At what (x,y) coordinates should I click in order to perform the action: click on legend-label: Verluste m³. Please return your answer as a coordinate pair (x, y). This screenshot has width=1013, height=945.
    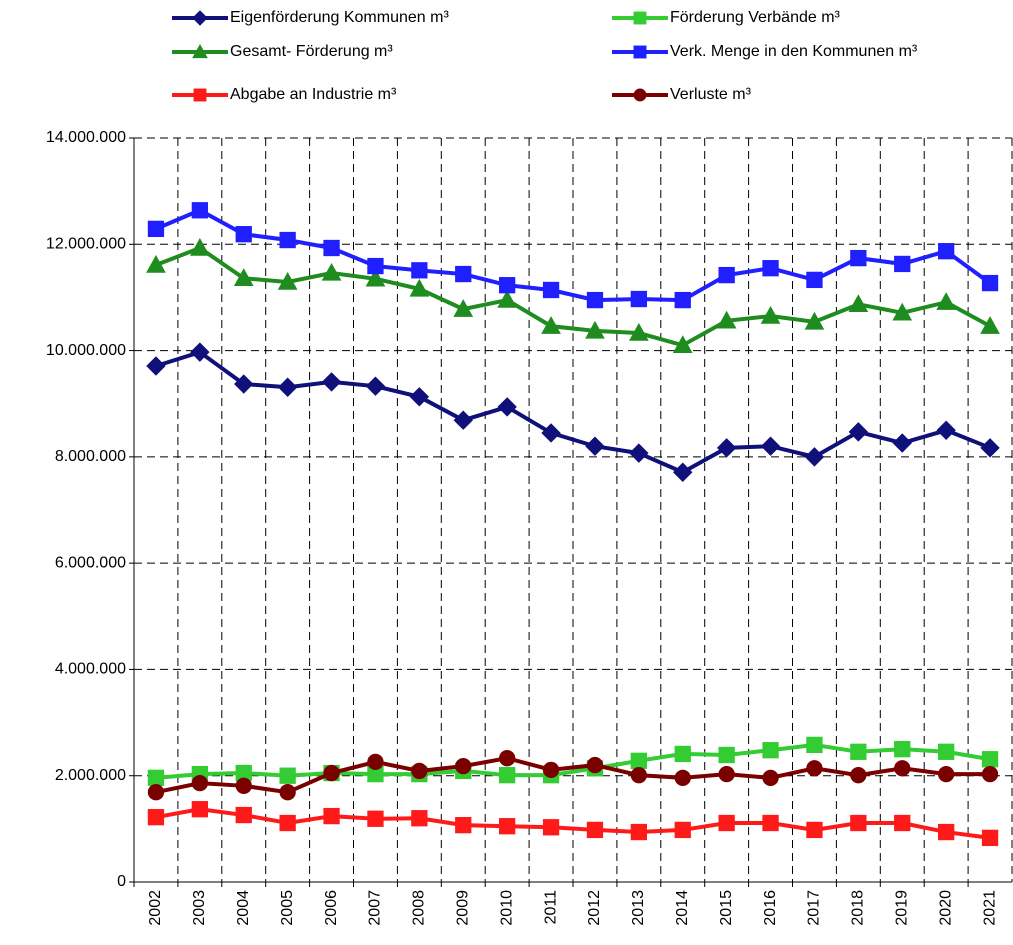
    Looking at the image, I should click on (711, 94).